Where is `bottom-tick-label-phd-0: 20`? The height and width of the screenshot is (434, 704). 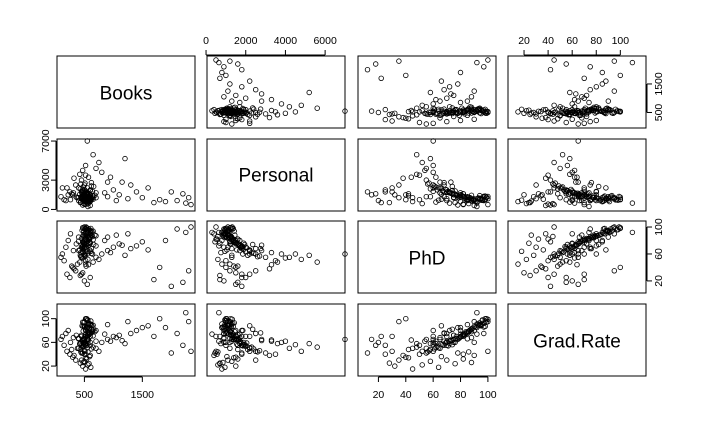
bottom-tick-label-phd-0: 20 is located at coordinates (379, 395).